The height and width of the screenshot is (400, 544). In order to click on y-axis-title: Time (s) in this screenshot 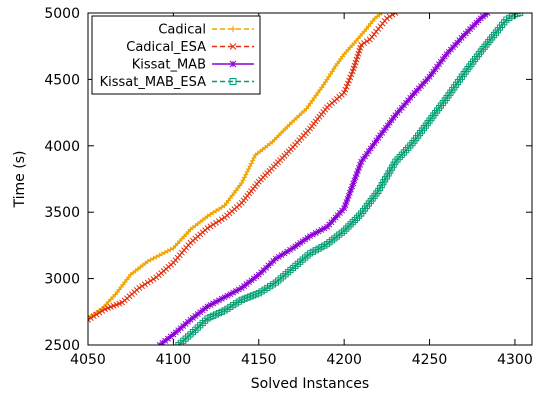, I will do `click(20, 180)`.